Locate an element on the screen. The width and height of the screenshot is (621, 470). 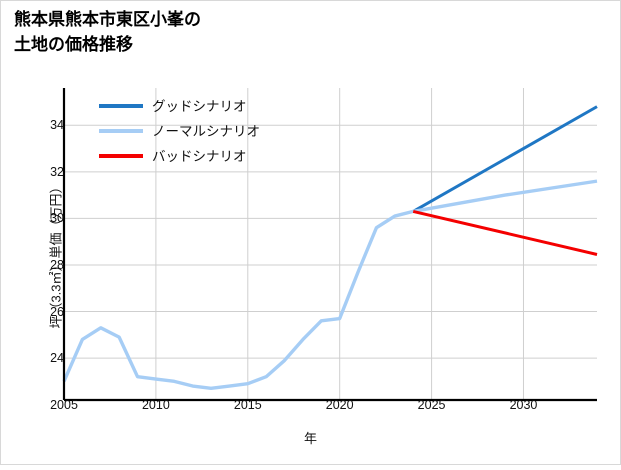
legend-label-1: ノーマルシナリオ is located at coordinates (206, 131).